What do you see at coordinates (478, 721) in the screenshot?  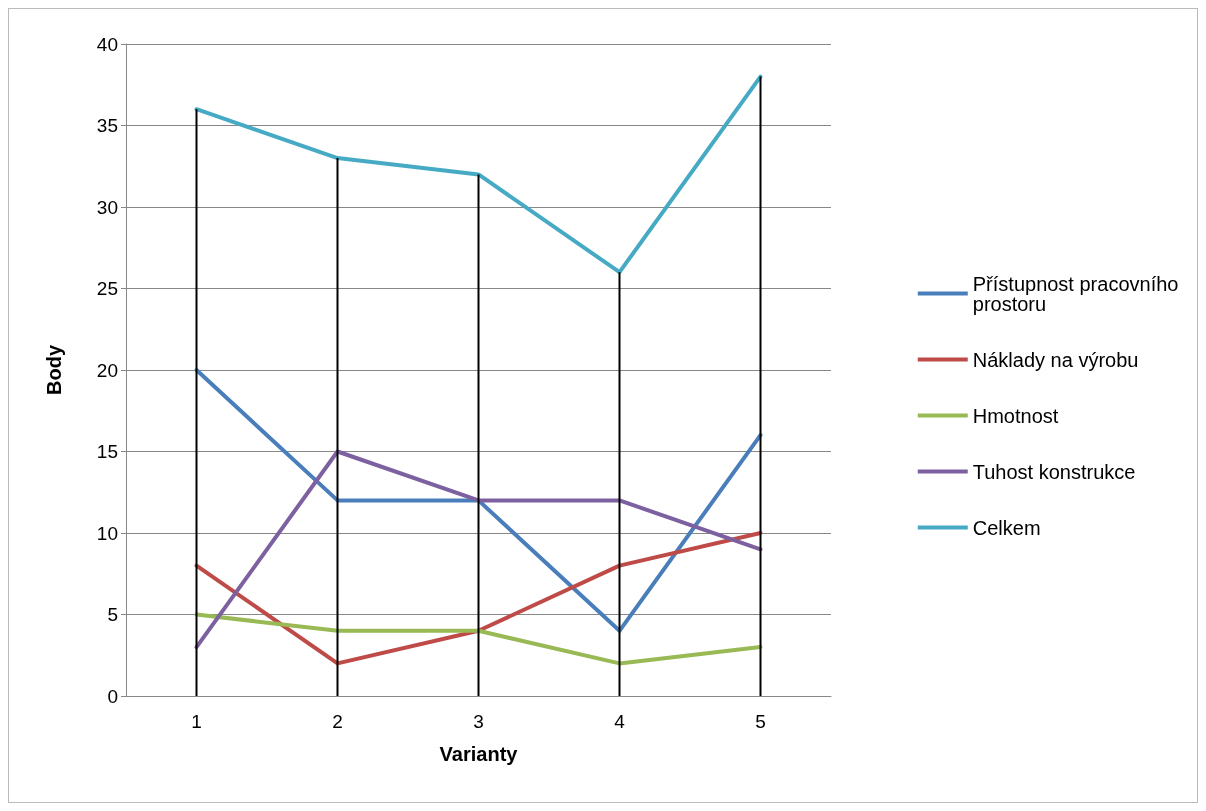 I see `x-tick-label: 3` at bounding box center [478, 721].